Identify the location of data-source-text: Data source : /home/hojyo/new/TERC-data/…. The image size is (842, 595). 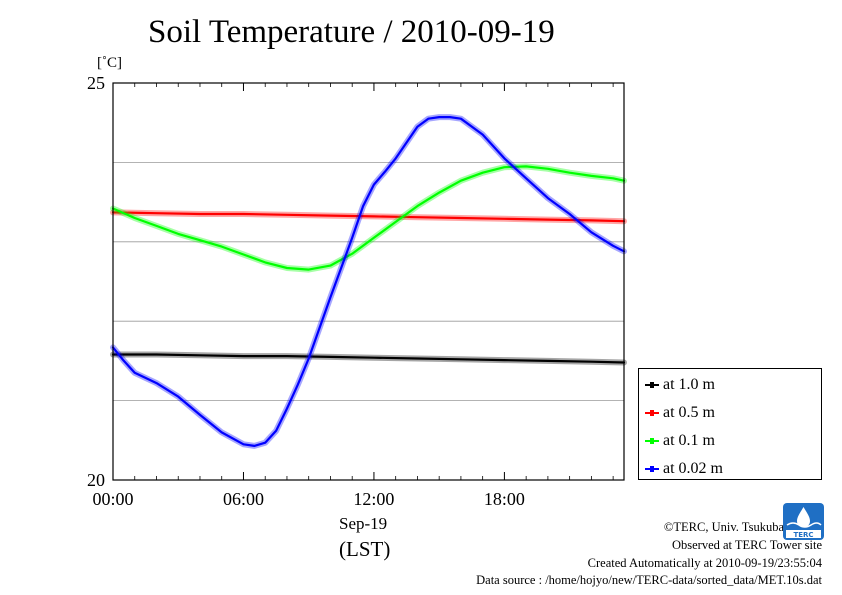
(649, 580).